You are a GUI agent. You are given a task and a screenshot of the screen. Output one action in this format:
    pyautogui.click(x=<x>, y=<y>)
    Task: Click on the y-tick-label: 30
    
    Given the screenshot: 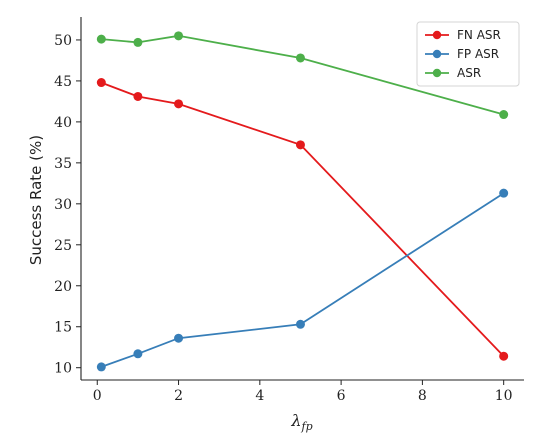 What is the action you would take?
    pyautogui.click(x=63, y=205)
    